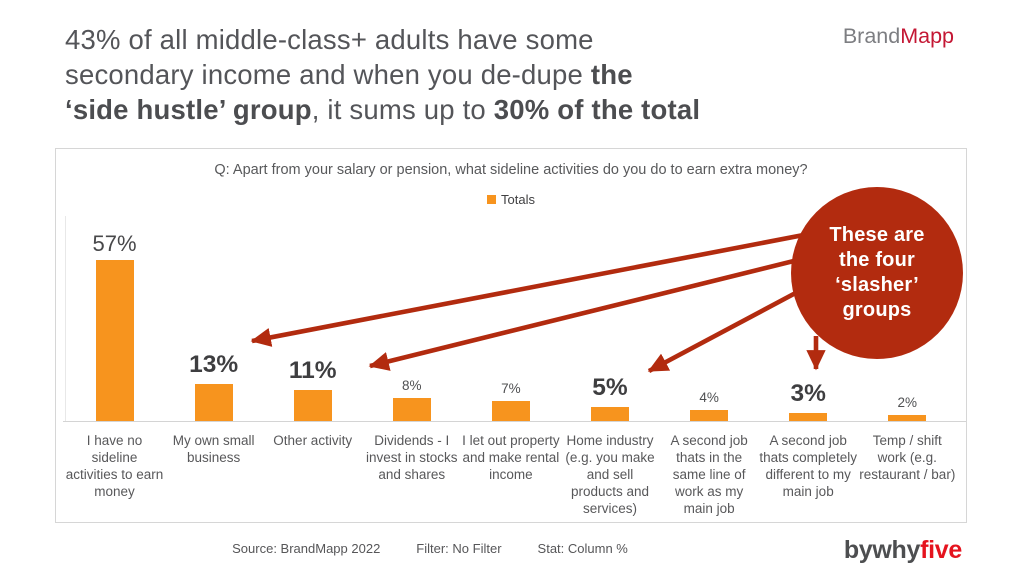 This screenshot has width=1024, height=576. Describe the element at coordinates (582, 548) in the screenshot. I see `footer-stat: Stat: Column %` at that location.